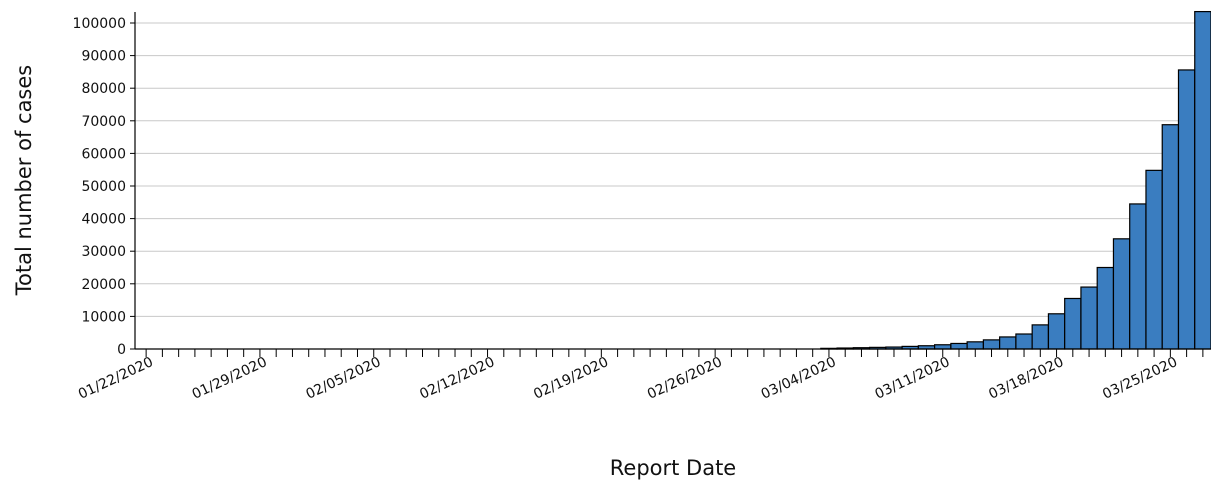  Describe the element at coordinates (103, 252) in the screenshot. I see `y-tick-label: 30000` at that location.